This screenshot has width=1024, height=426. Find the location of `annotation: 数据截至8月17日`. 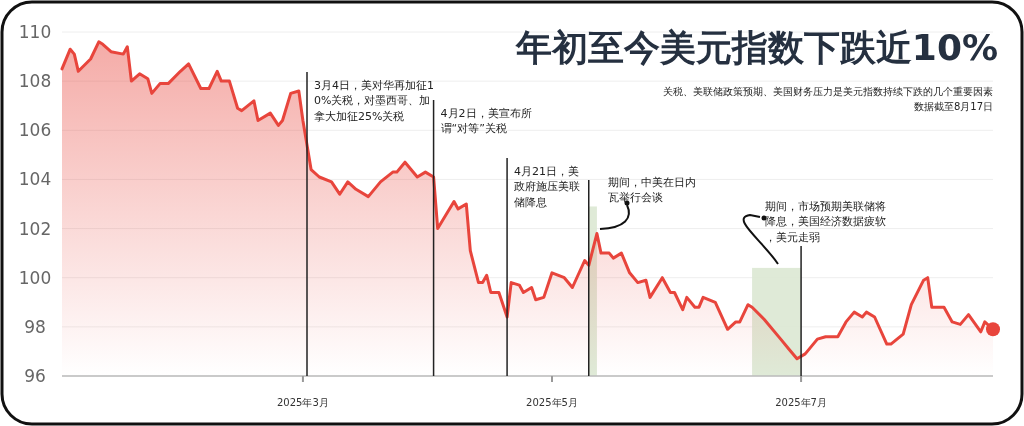

annotation: 数据截至8月17日 is located at coordinates (953, 106).